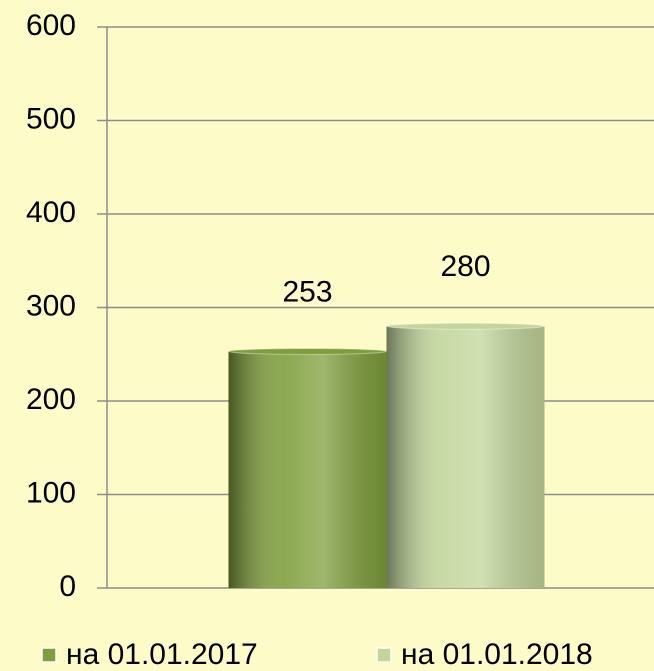  What do you see at coordinates (162, 654) in the screenshot?
I see `legend-label: на 01.01.2017` at bounding box center [162, 654].